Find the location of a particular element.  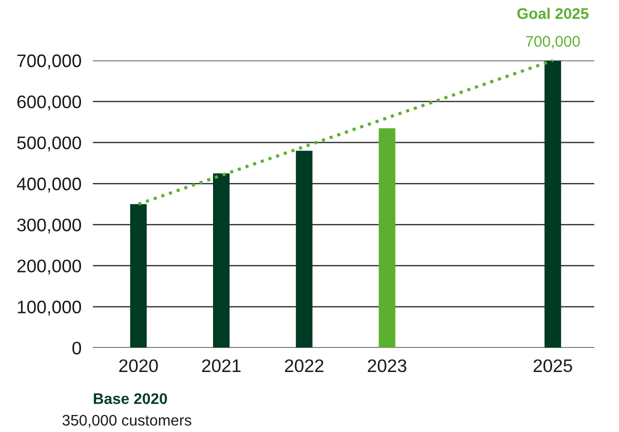

x-tick-label: 2021 is located at coordinates (221, 365).